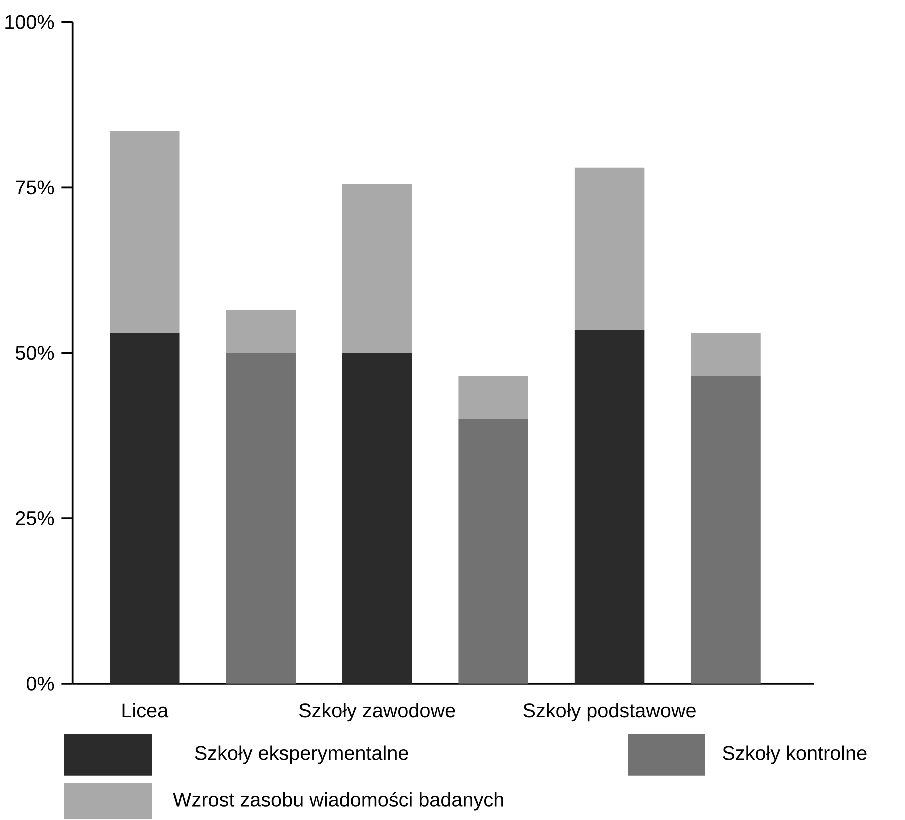 The height and width of the screenshot is (820, 905). Describe the element at coordinates (35, 519) in the screenshot. I see `y-tick-label: 25%` at that location.